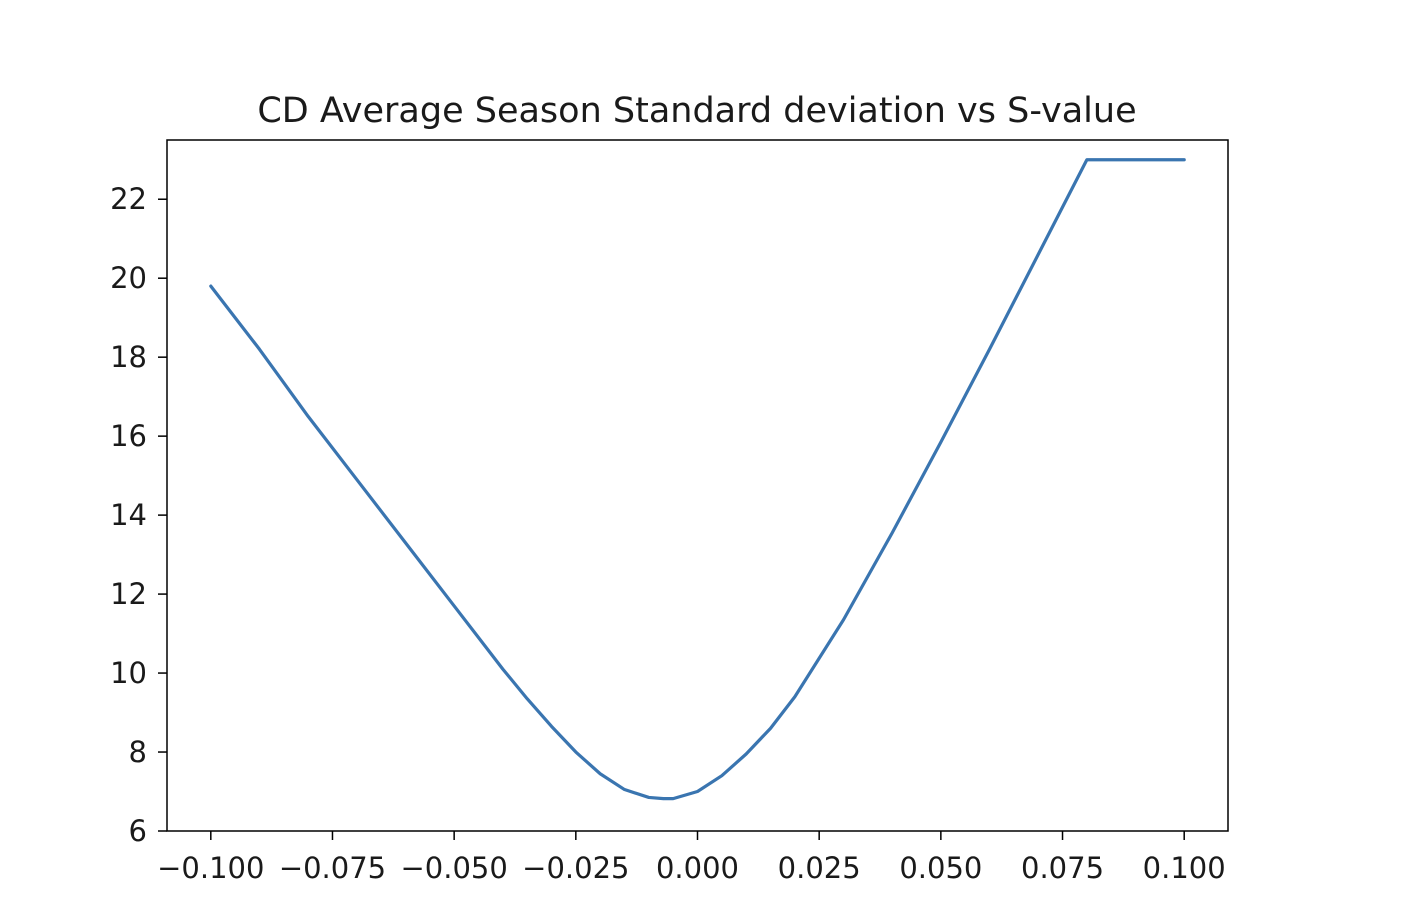 The height and width of the screenshot is (922, 1420). I want to click on y-tick-label: 20, so click(128, 278).